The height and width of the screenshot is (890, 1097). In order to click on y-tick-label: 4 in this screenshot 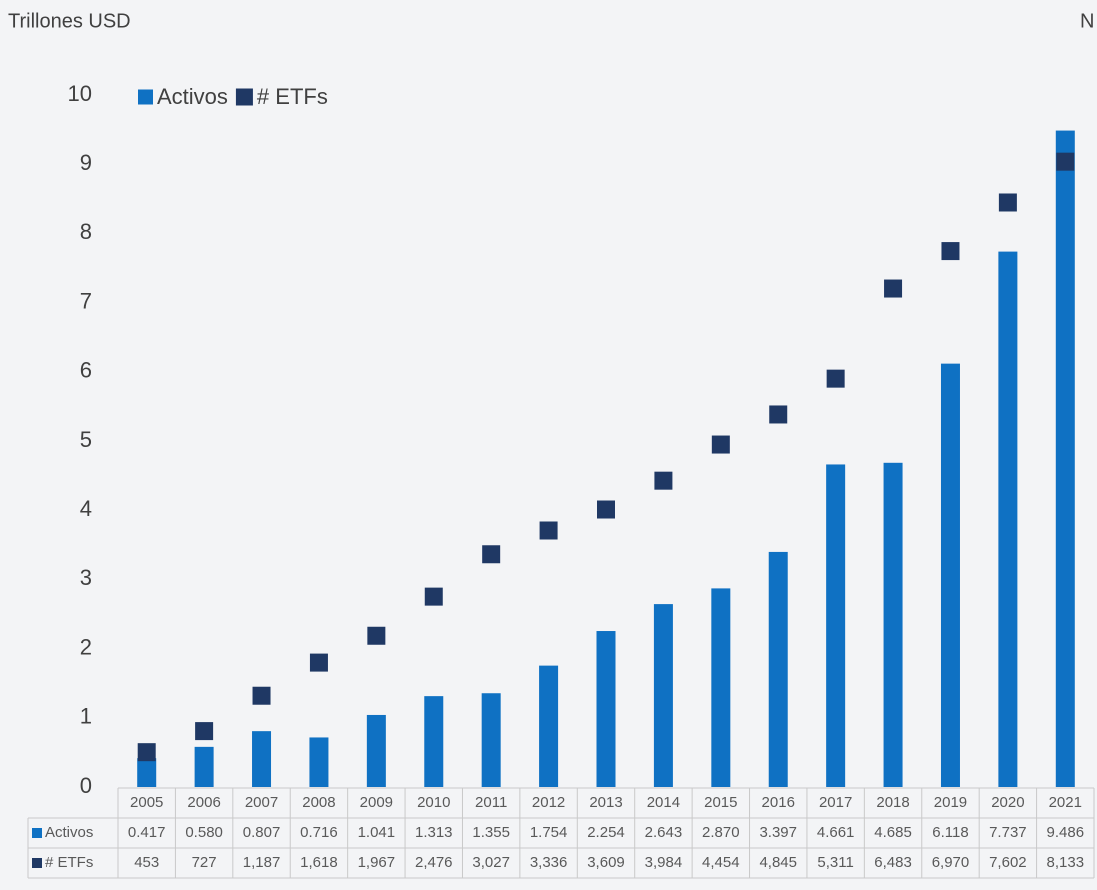, I will do `click(86, 508)`.